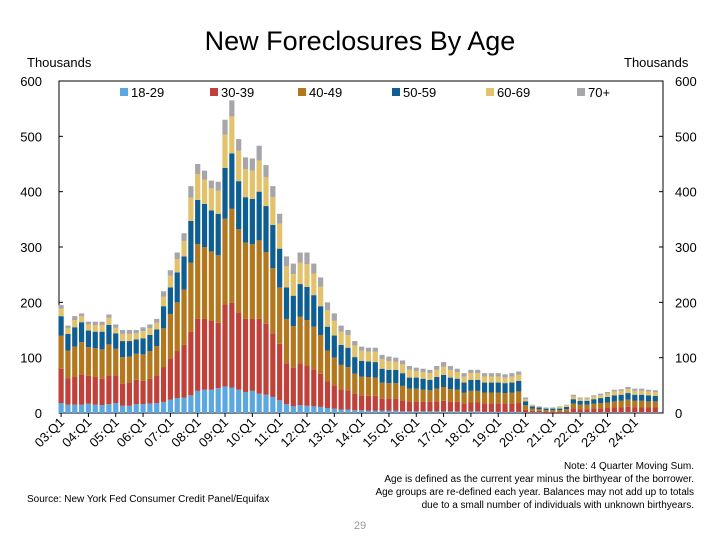 Image resolution: width=720 pixels, height=540 pixels. Describe the element at coordinates (686, 358) in the screenshot. I see `y-tick-label: 100` at that location.